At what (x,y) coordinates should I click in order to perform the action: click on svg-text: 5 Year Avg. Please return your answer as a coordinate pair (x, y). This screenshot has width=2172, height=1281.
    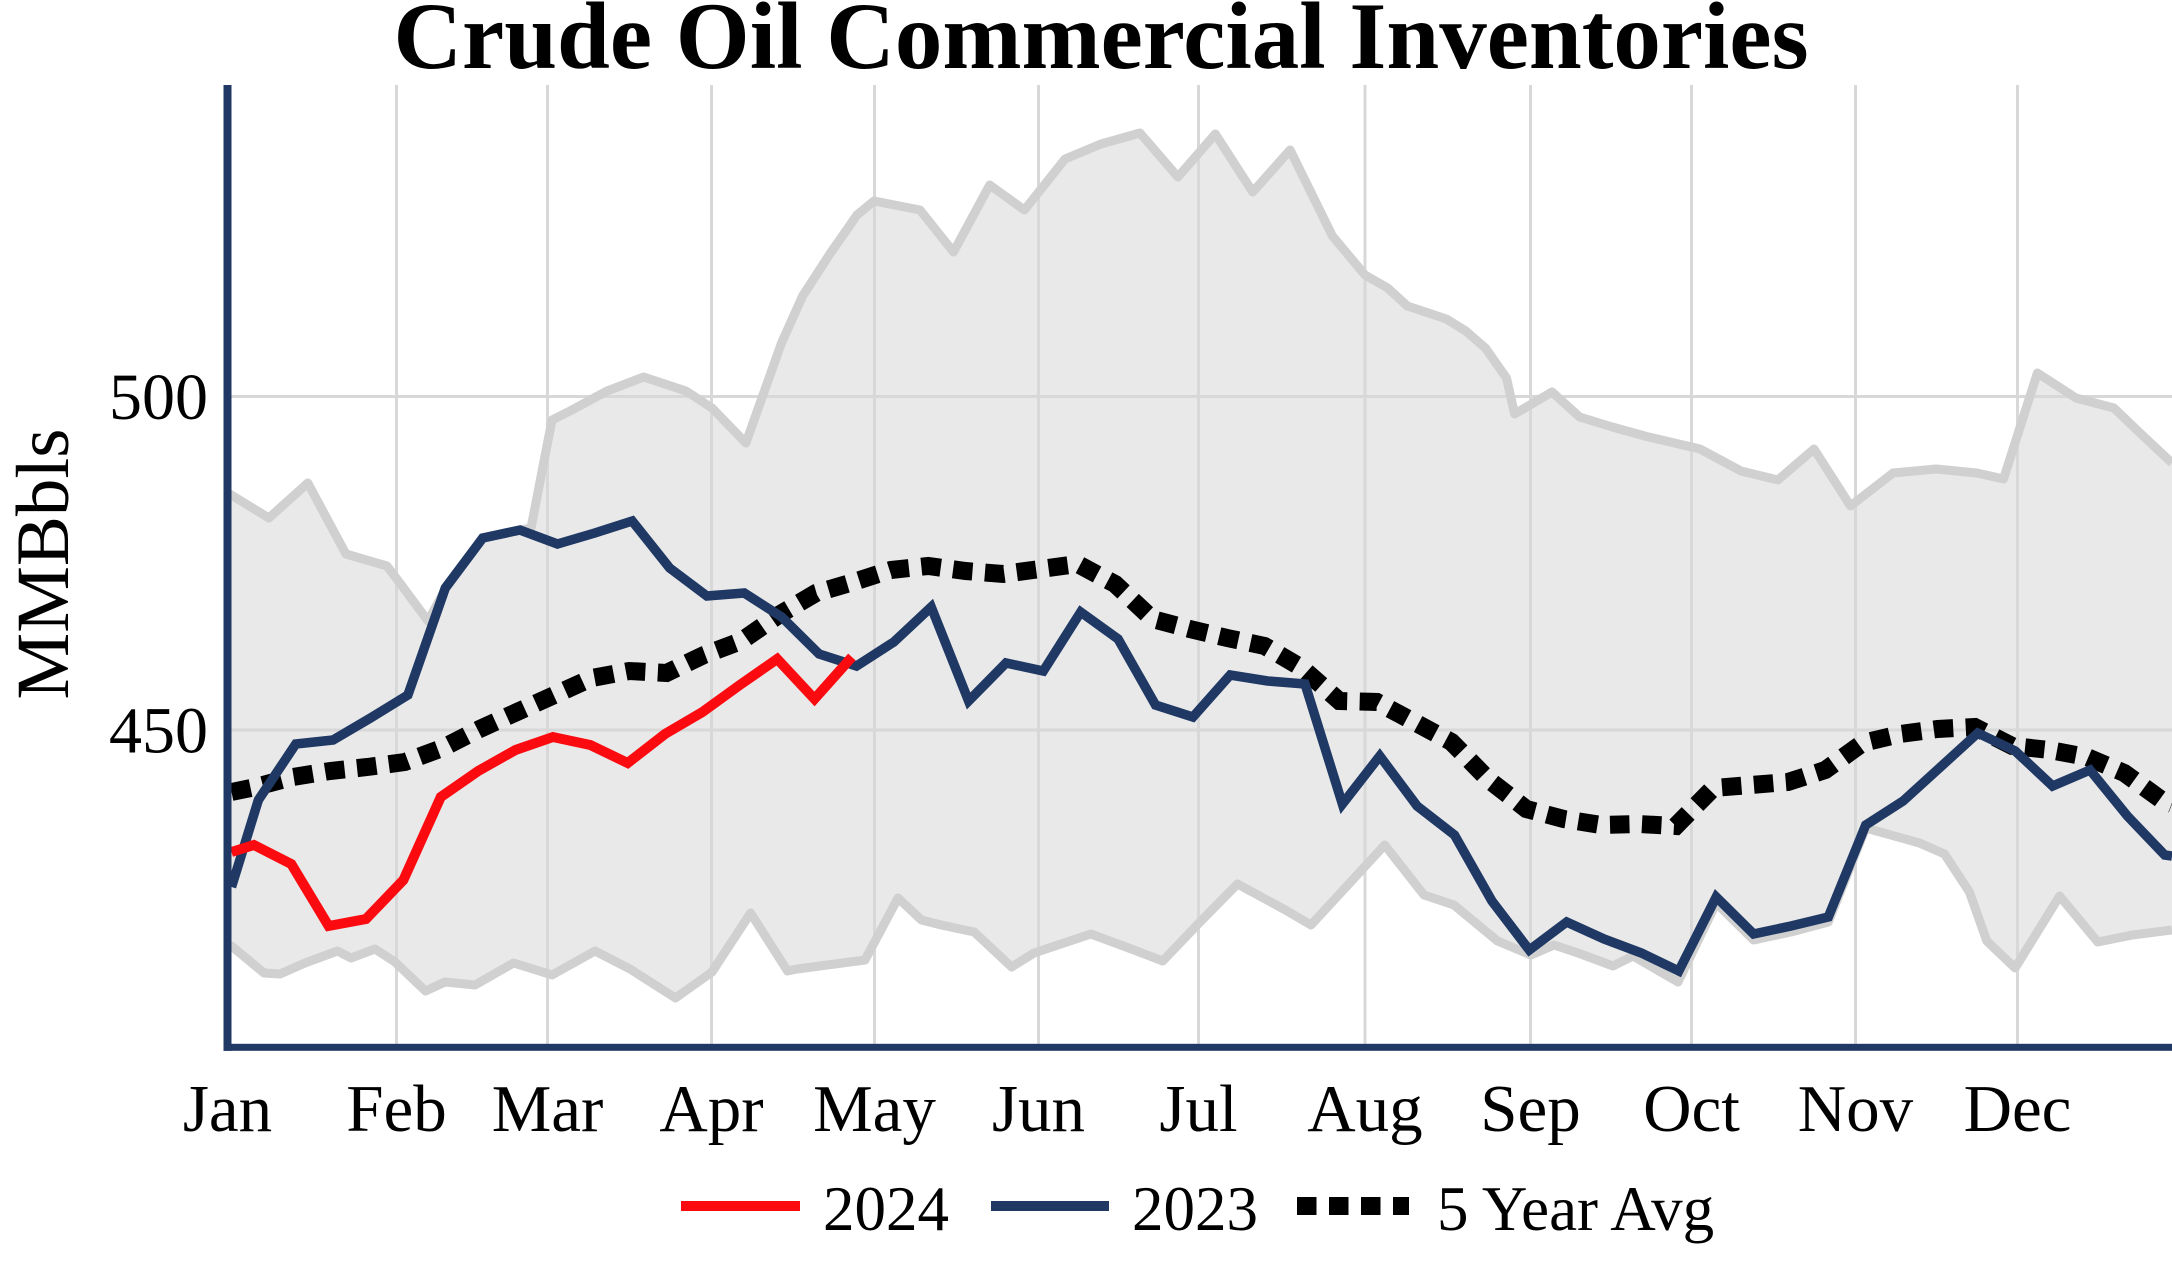
    Looking at the image, I should click on (1575, 1209).